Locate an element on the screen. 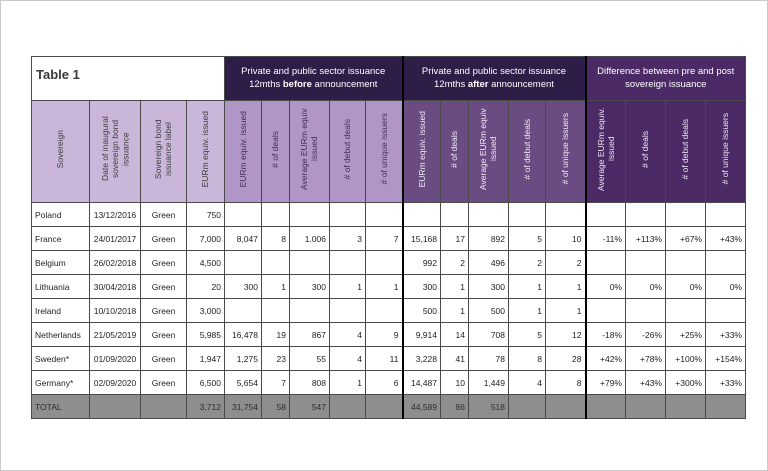 The width and height of the screenshot is (768, 471). data-cell: 496 is located at coordinates (488, 262).